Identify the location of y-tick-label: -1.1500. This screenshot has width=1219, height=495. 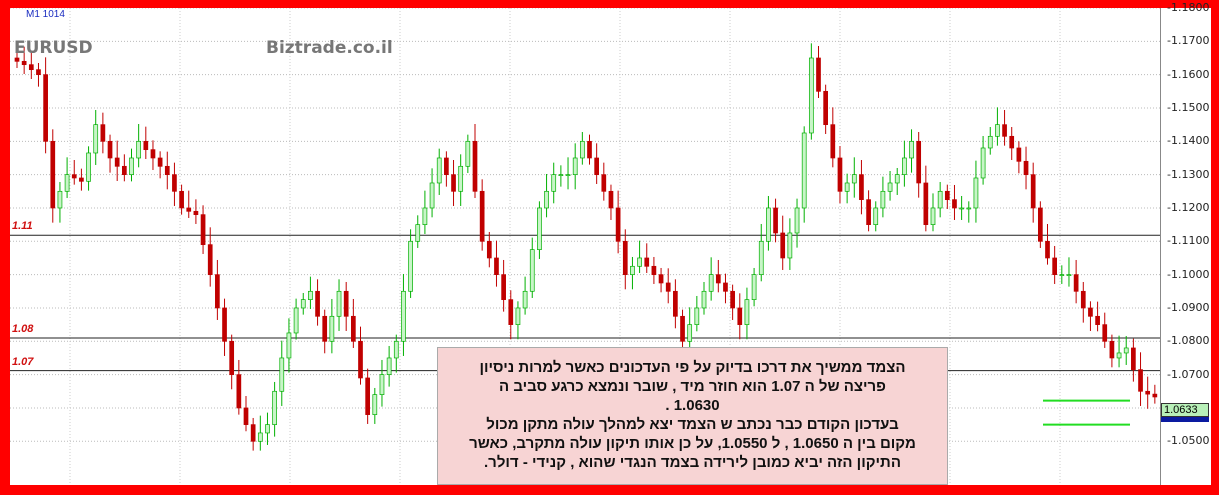
(1188, 107).